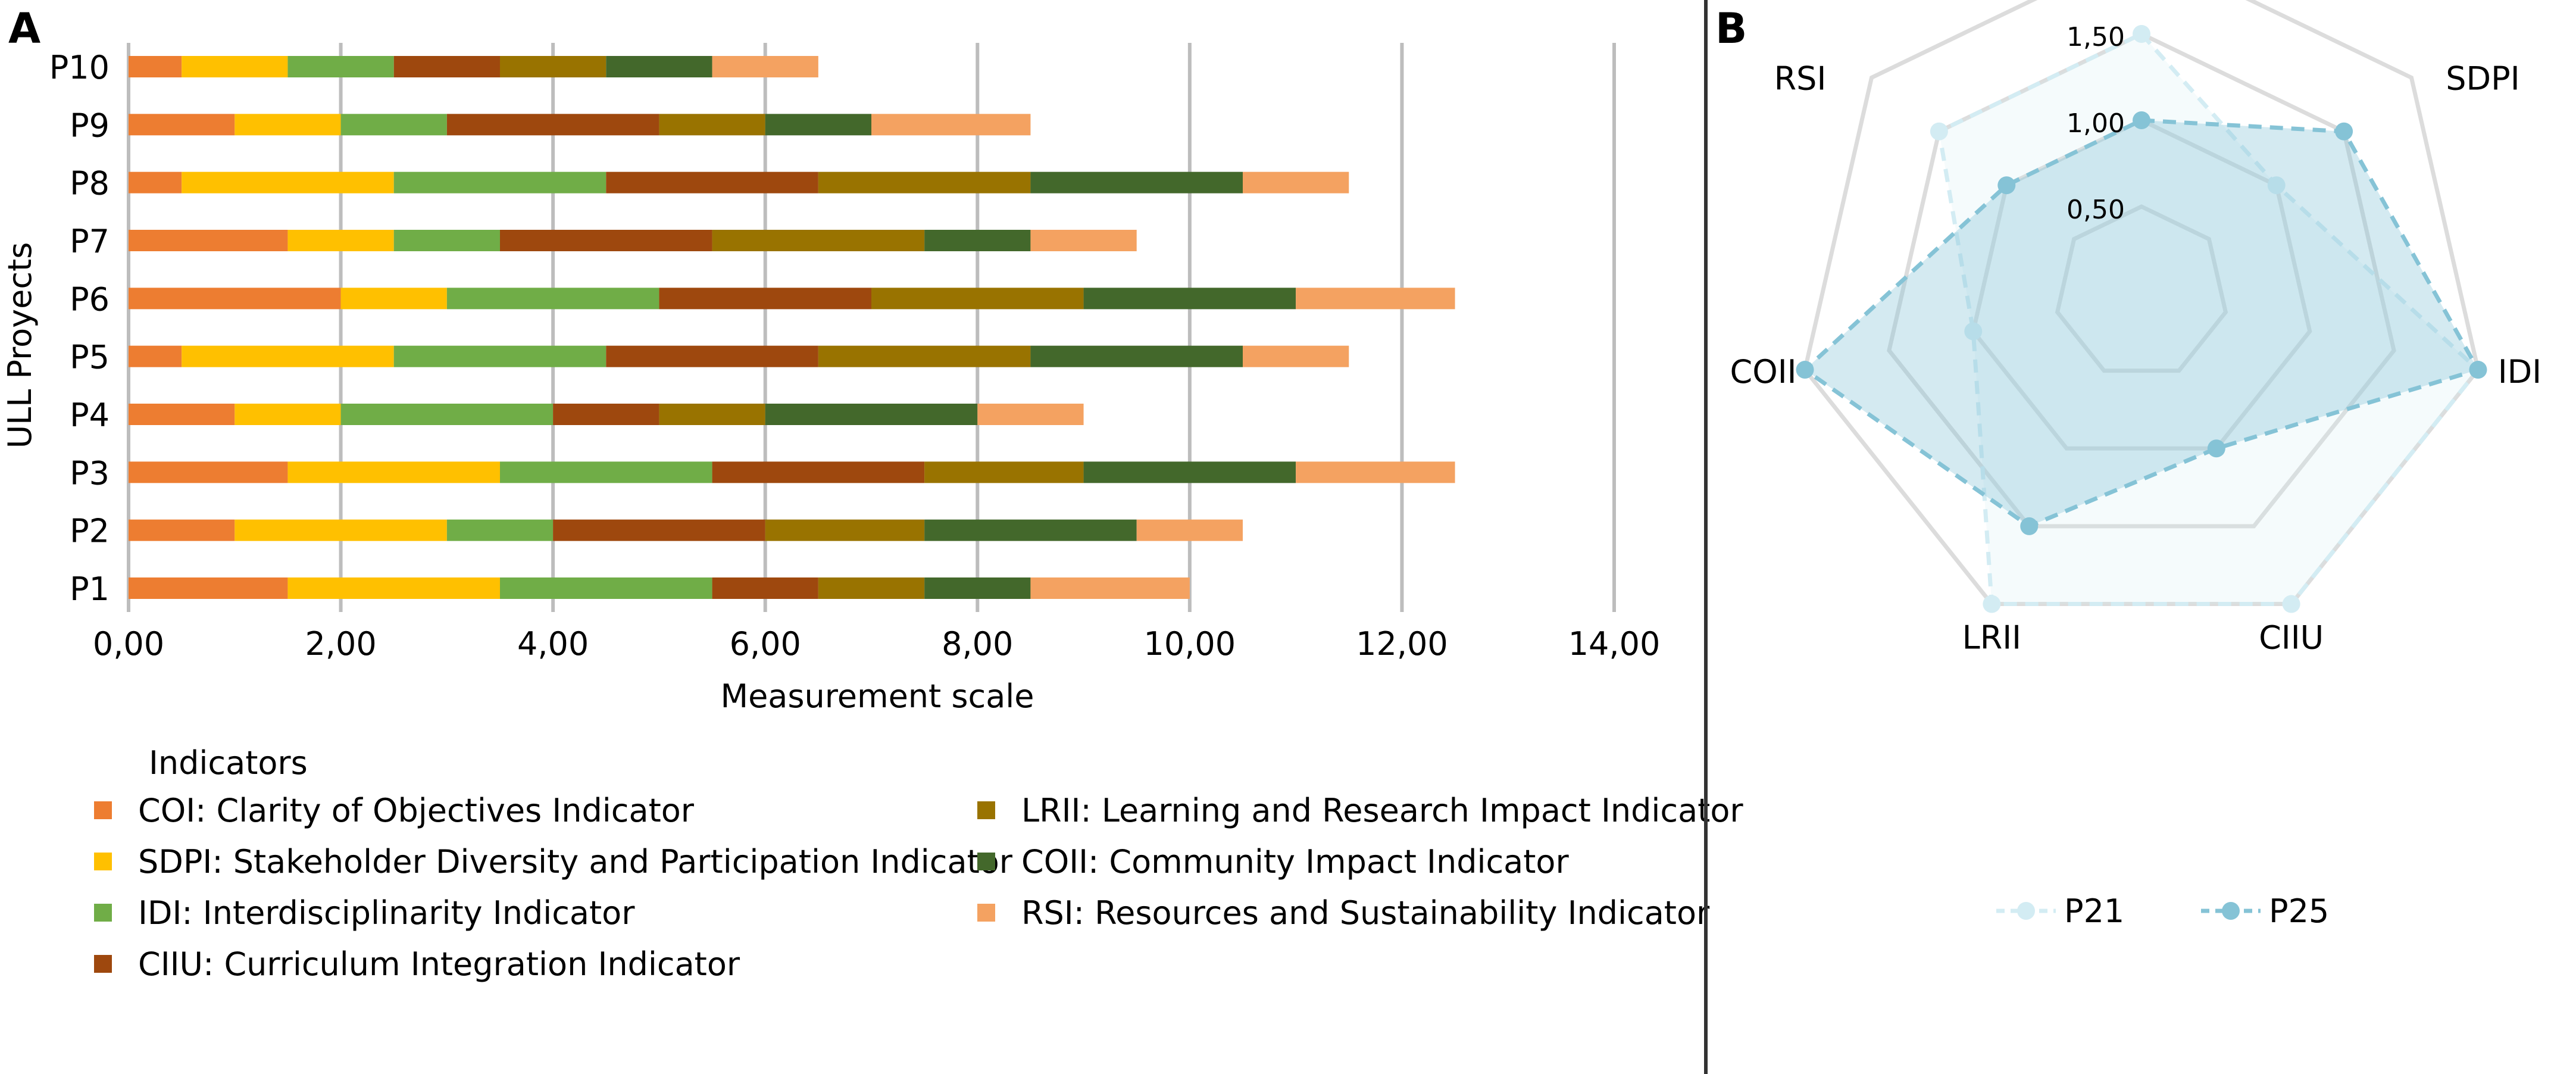 This screenshot has width=2576, height=1074. I want to click on x-tick-label: 8,00, so click(977, 644).